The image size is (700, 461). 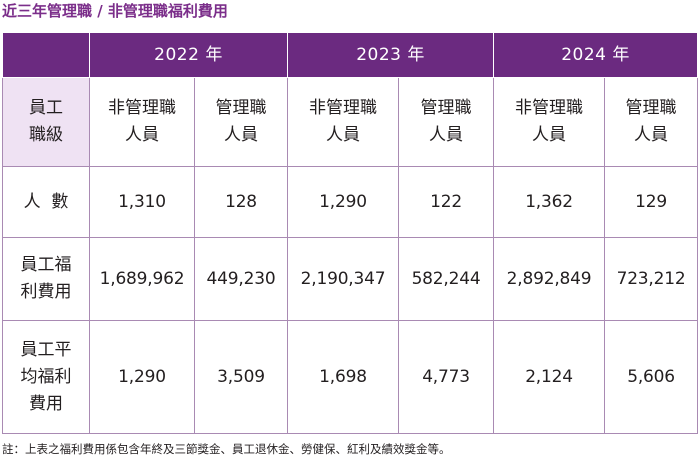 What do you see at coordinates (46, 122) in the screenshot?
I see `row-label-header: 員工 職級` at bounding box center [46, 122].